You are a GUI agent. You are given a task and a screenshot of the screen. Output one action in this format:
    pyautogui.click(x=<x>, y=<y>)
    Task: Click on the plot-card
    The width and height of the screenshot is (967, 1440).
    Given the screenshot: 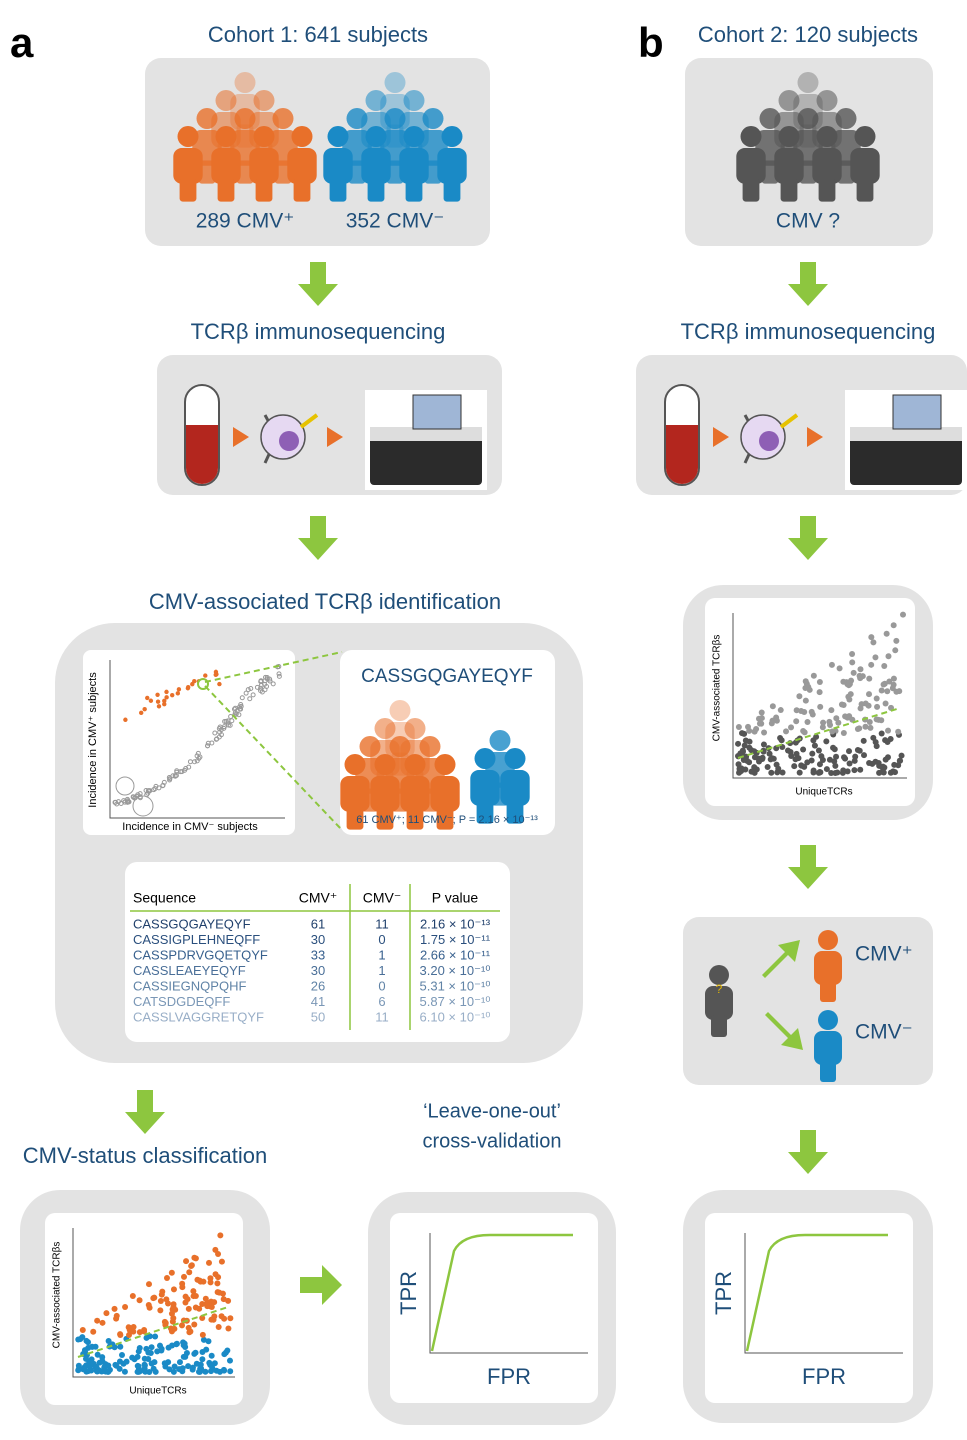 What is the action you would take?
    pyautogui.click(x=494, y=1308)
    